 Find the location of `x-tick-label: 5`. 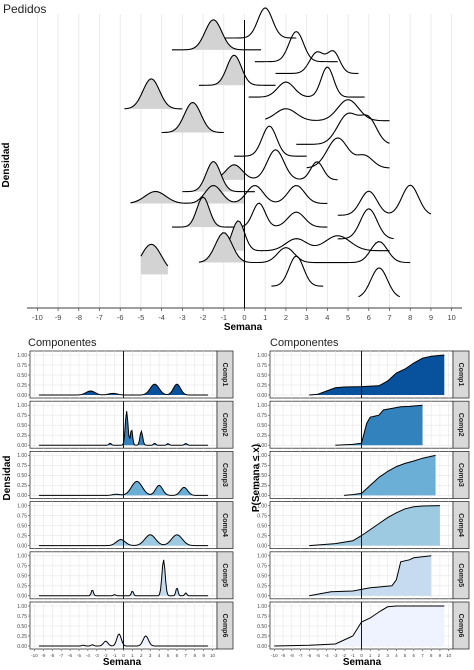

x-tick-label: 5 is located at coordinates (405, 655).